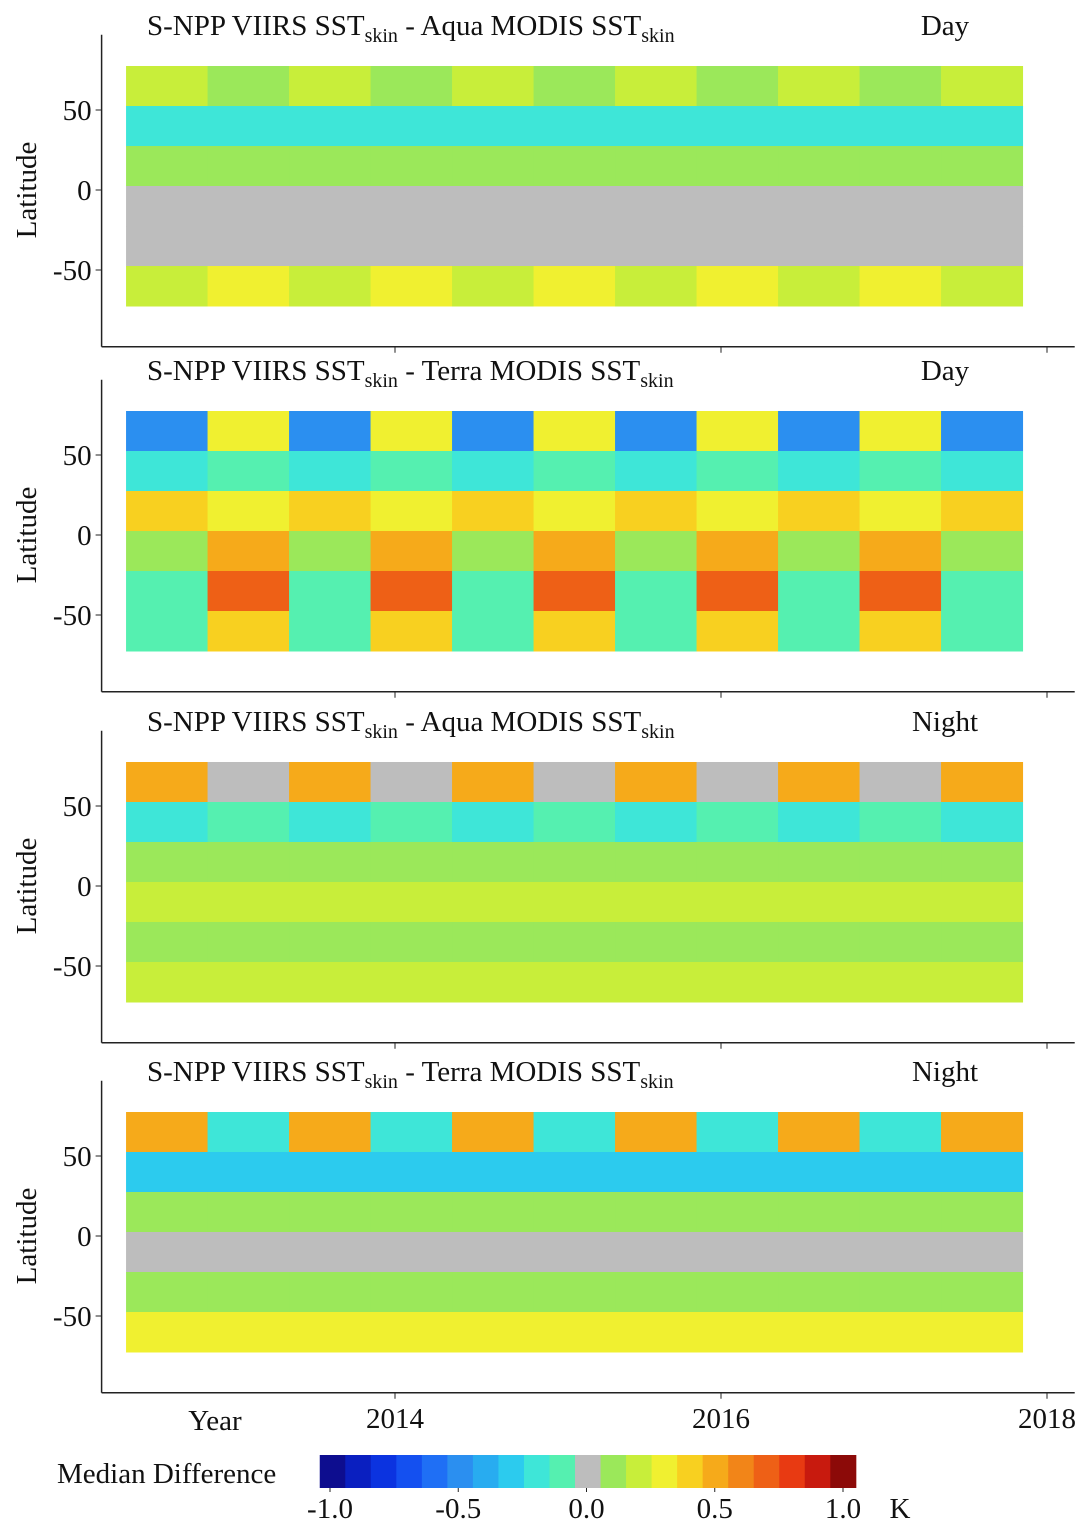 The height and width of the screenshot is (1528, 1091). What do you see at coordinates (945, 26) in the screenshot?
I see `panel-period: Day` at bounding box center [945, 26].